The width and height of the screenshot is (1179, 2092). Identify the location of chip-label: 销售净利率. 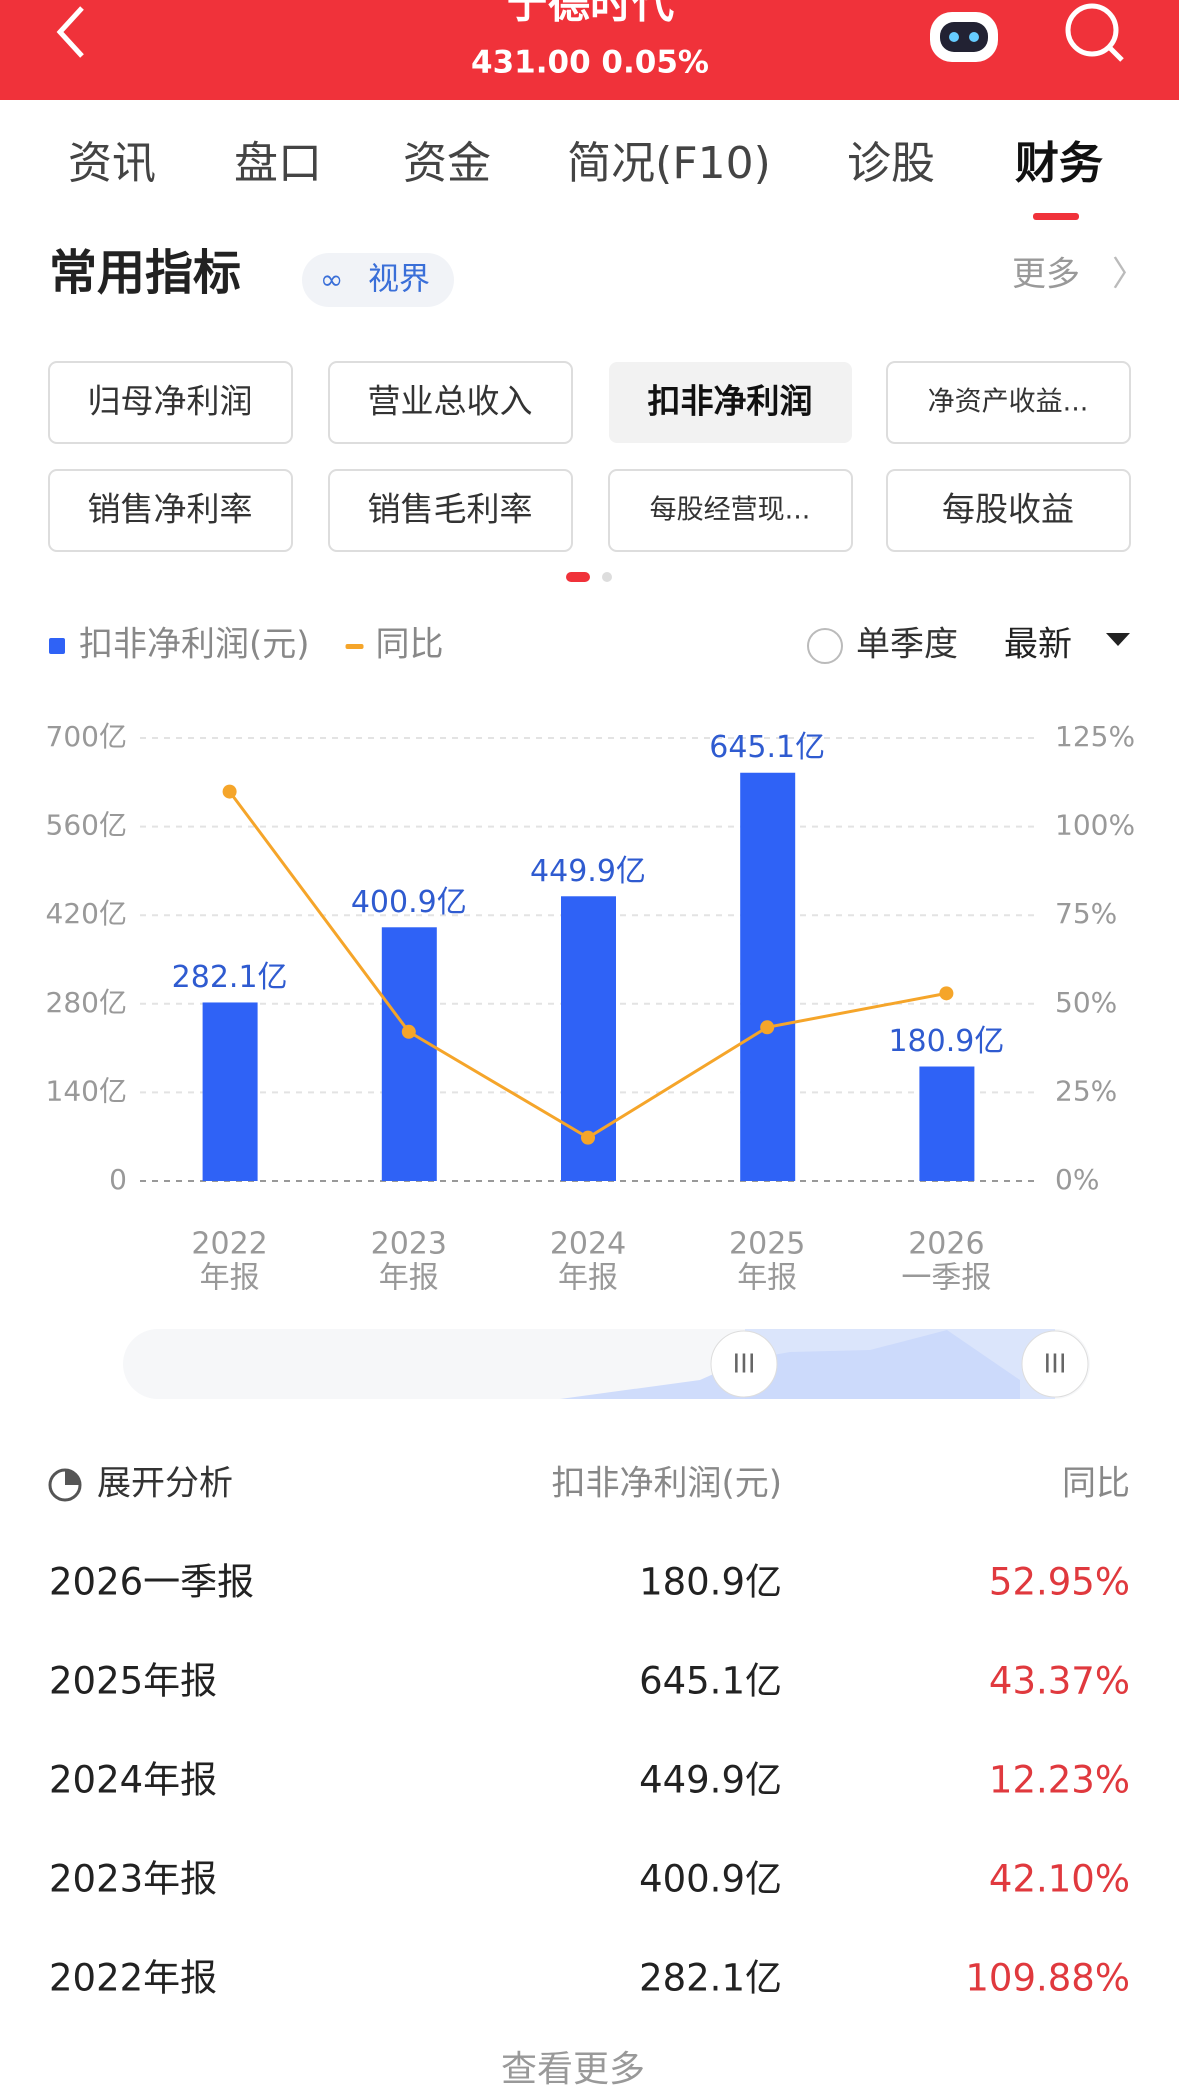
(170, 509).